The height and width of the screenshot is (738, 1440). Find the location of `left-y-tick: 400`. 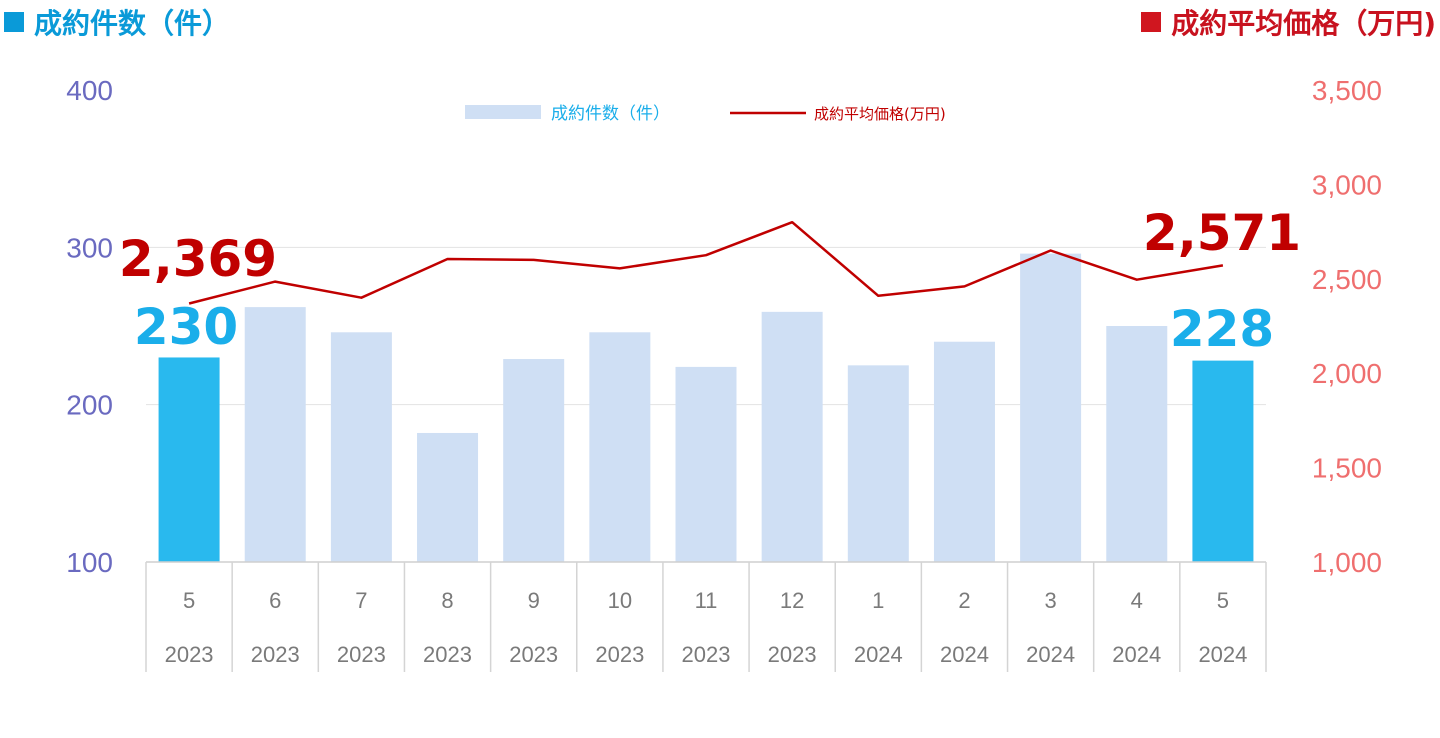

left-y-tick: 400 is located at coordinates (89, 90).